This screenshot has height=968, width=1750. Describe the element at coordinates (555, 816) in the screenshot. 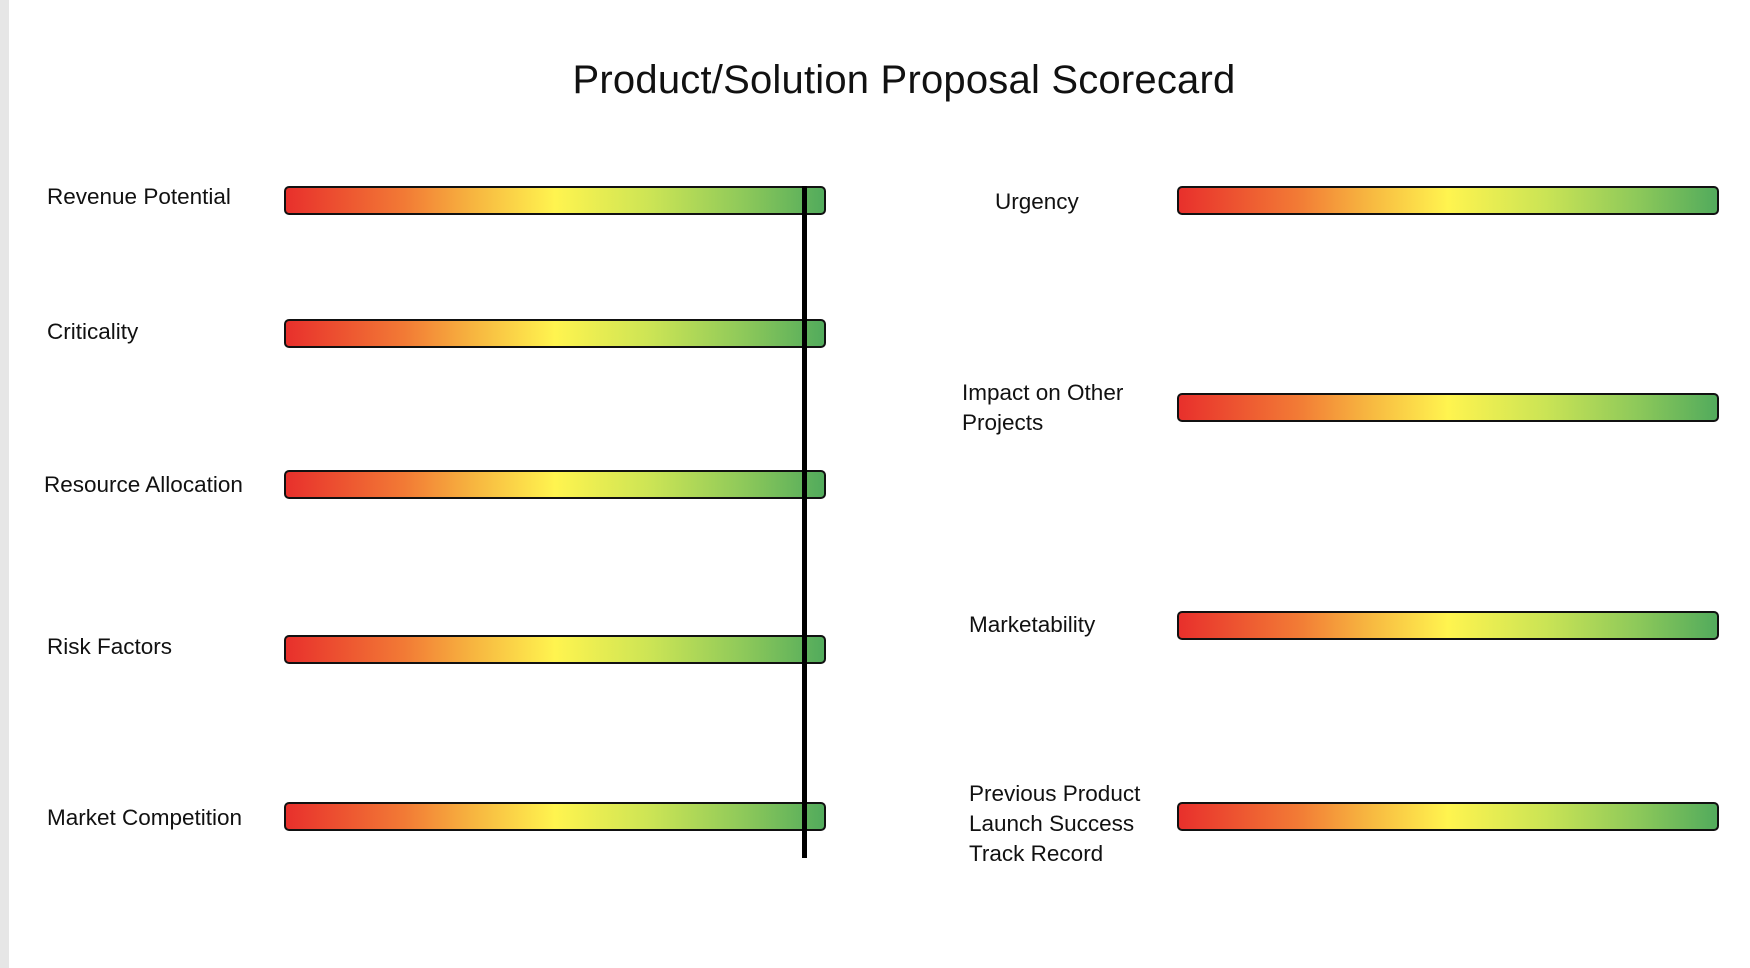

I see `score-bar-market-competition` at that location.